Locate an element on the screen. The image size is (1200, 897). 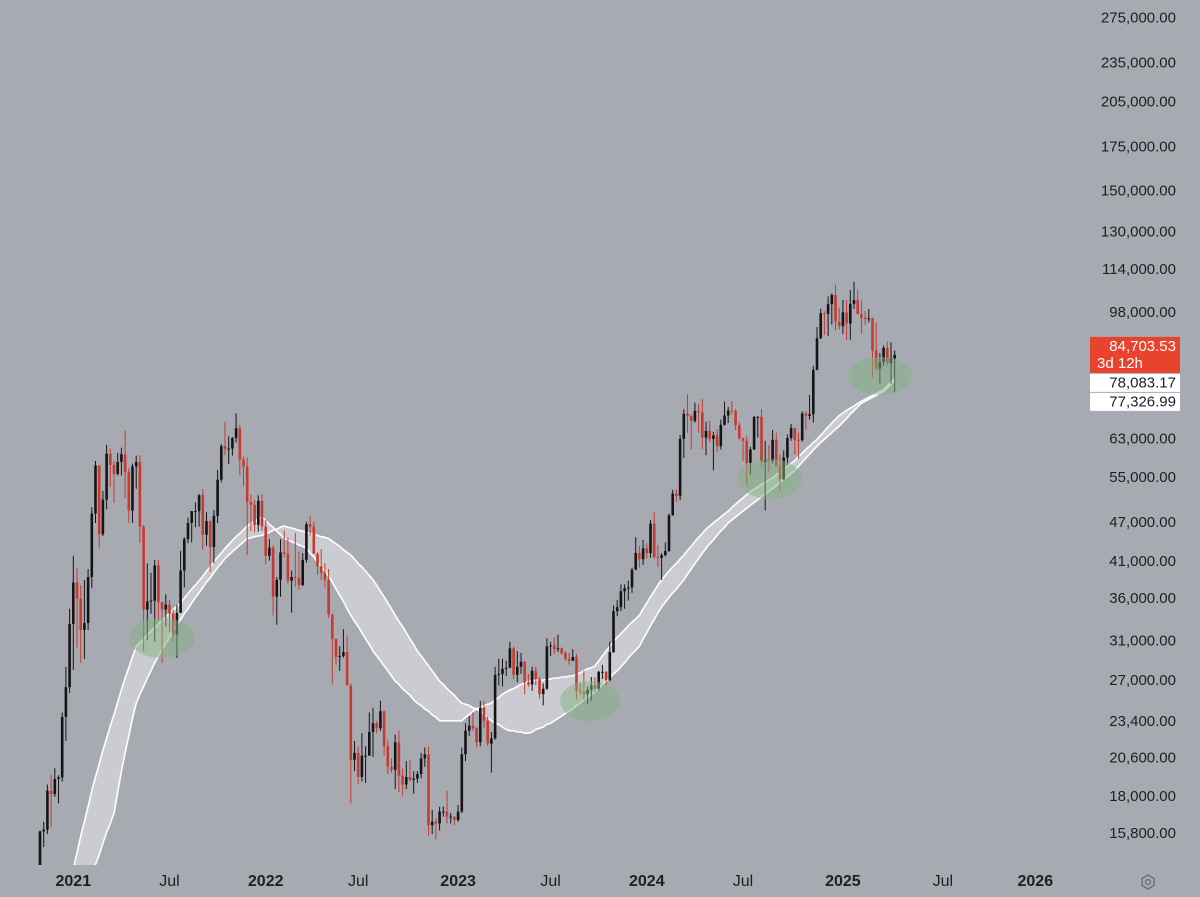
settings-icon is located at coordinates (1148, 882).